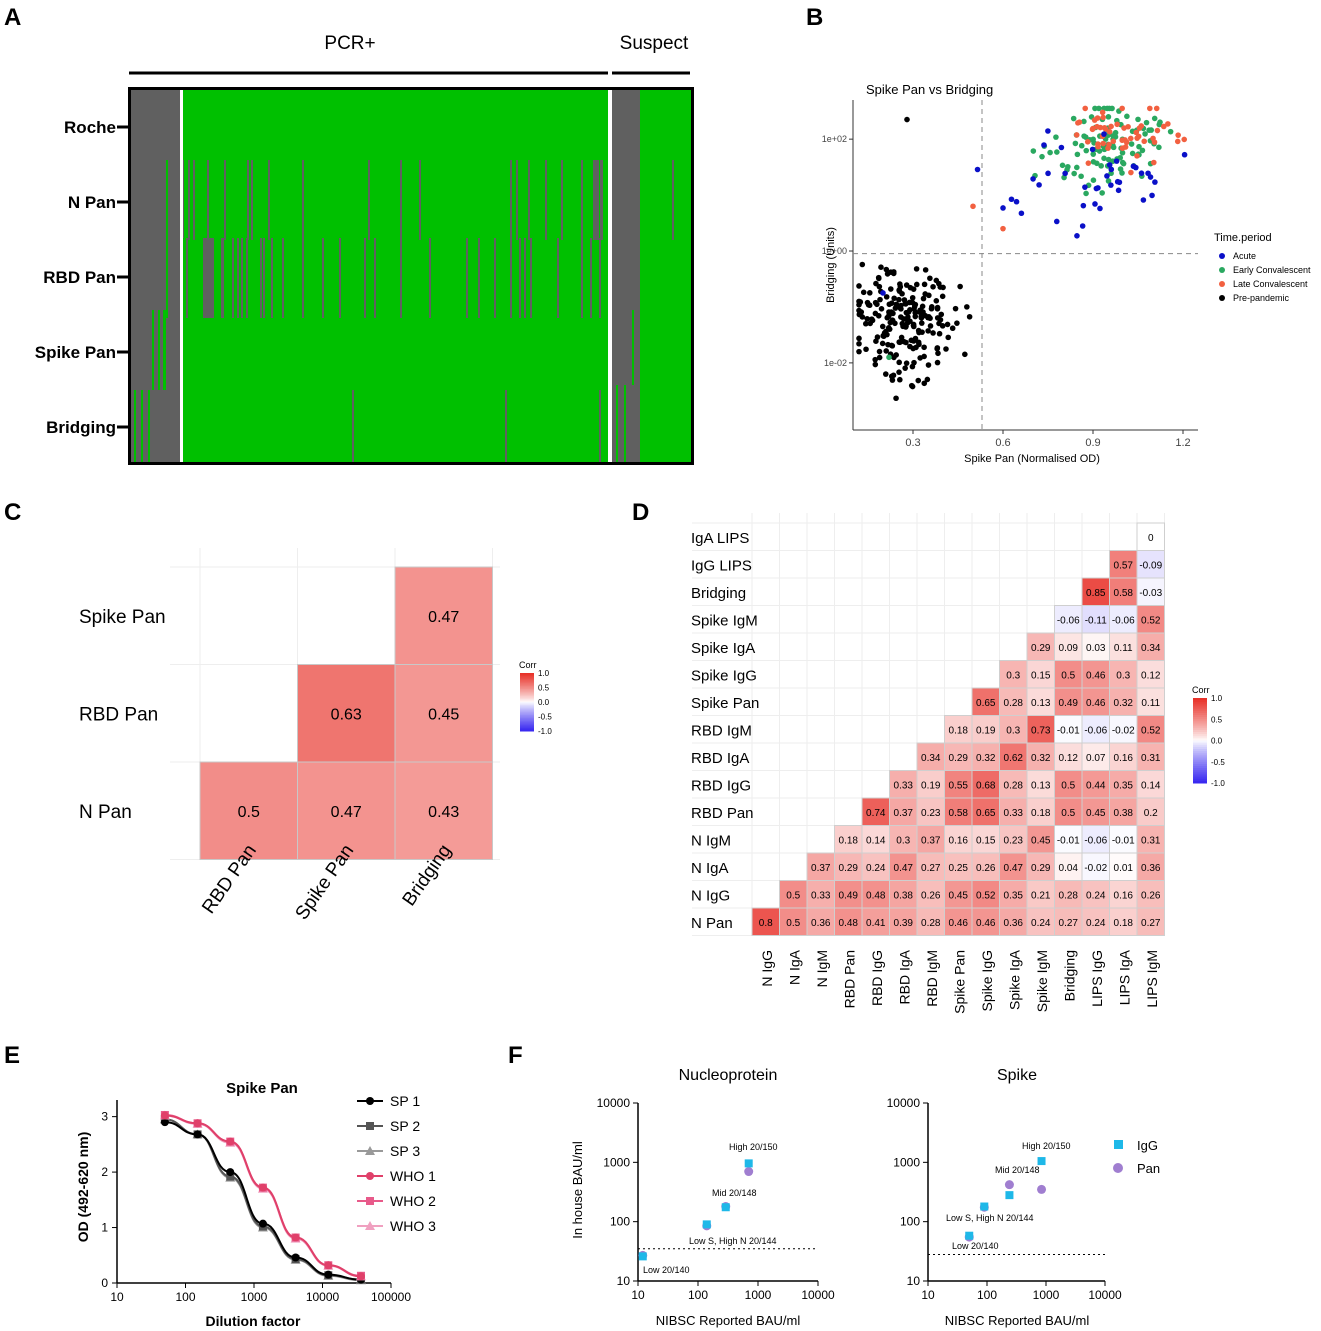 The height and width of the screenshot is (1331, 1321). What do you see at coordinates (710, 895) in the screenshot?
I see `row-label: N IgG` at bounding box center [710, 895].